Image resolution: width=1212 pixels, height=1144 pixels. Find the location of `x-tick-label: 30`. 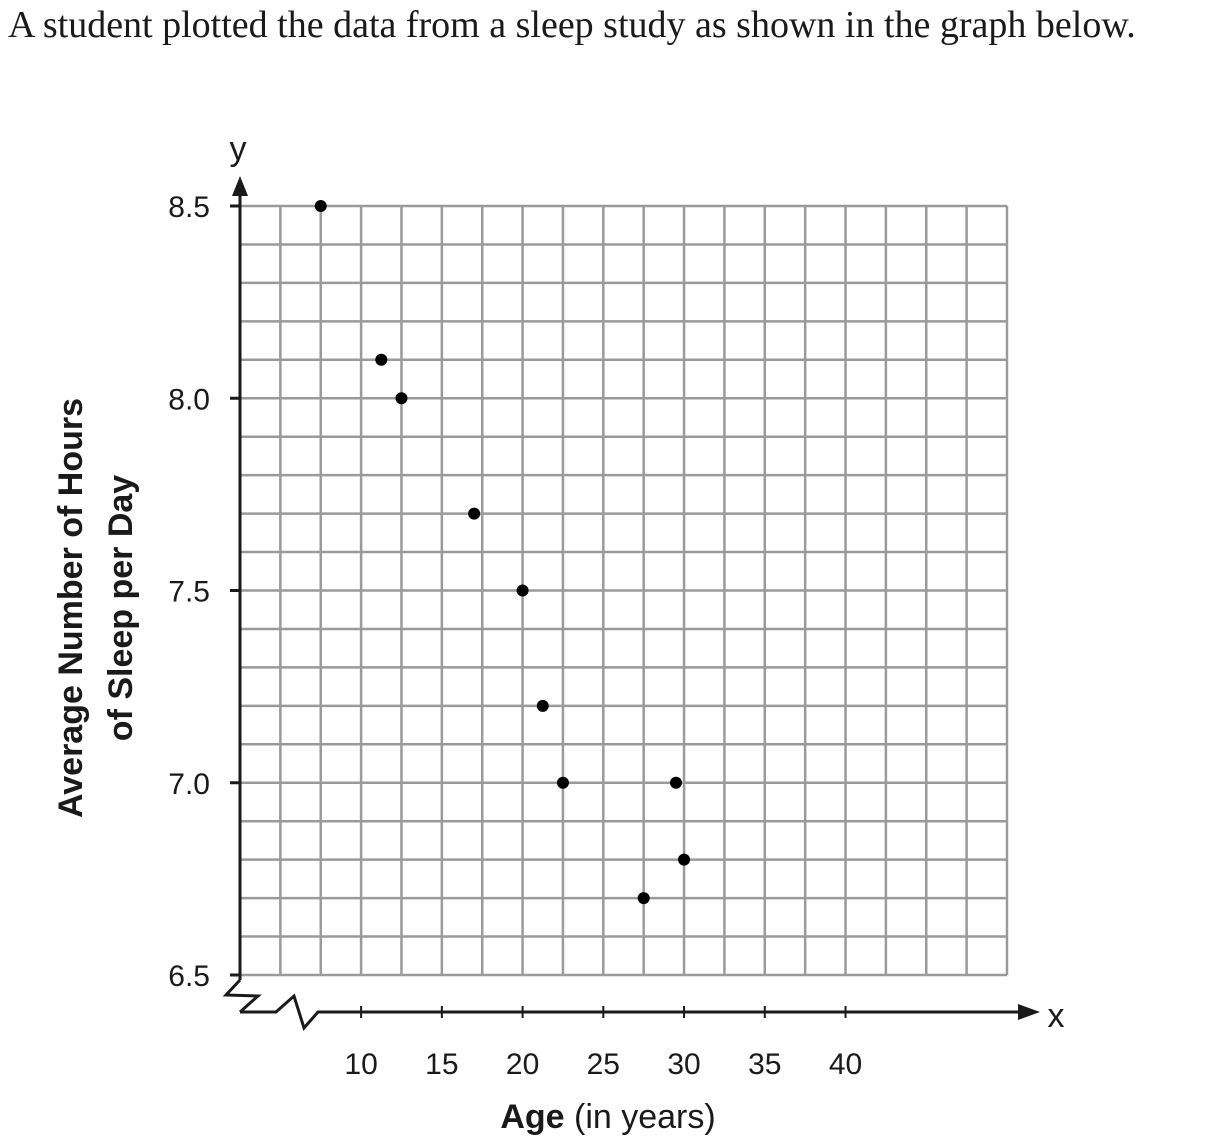

x-tick-label: 30 is located at coordinates (683, 1064).